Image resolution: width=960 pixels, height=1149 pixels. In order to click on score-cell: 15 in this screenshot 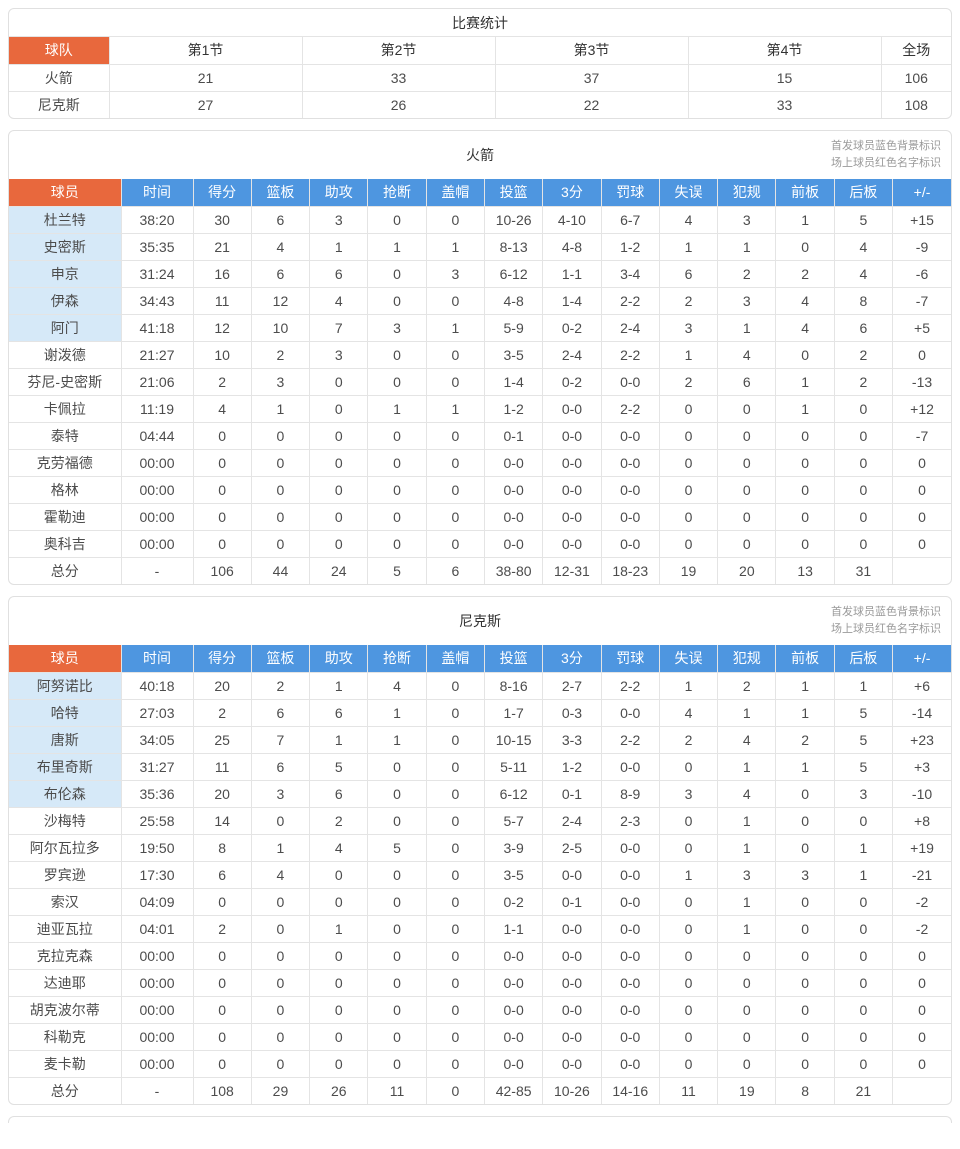, I will do `click(784, 77)`.